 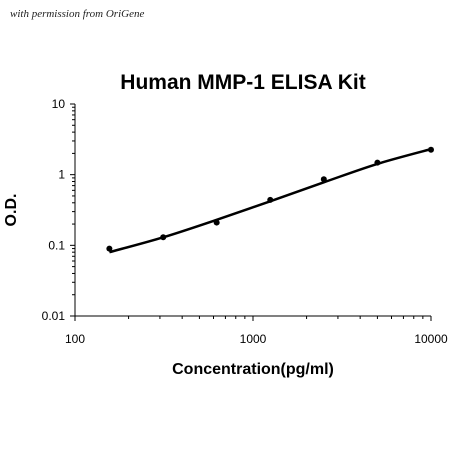 I want to click on y-tick-labels: 0.01 0.1 1 10, so click(x=54, y=210).